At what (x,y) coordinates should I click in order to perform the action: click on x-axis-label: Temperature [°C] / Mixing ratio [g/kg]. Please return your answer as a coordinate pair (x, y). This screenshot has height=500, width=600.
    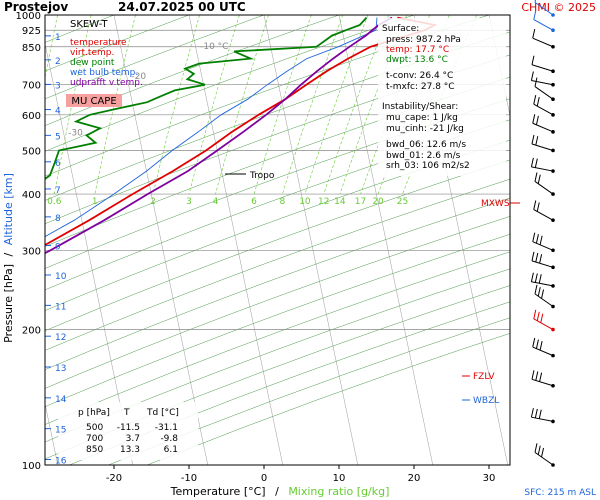
    Looking at the image, I should click on (280, 491).